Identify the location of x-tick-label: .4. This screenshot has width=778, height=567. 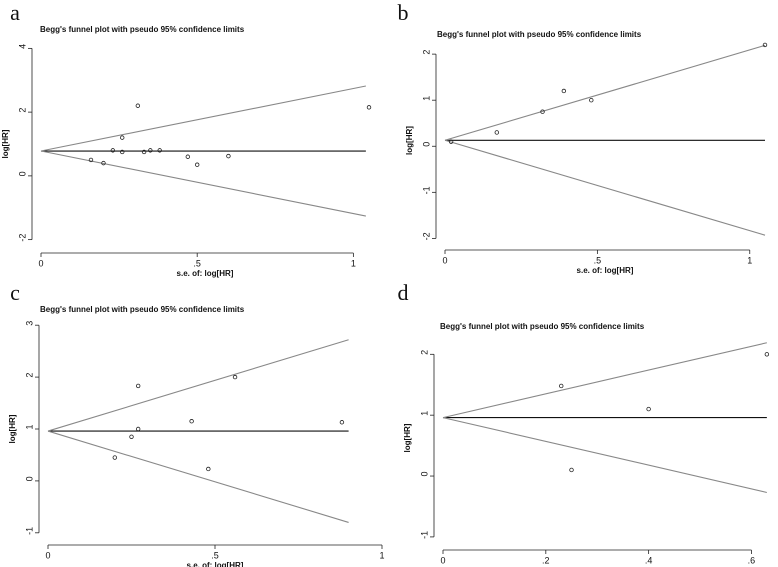
(649, 560).